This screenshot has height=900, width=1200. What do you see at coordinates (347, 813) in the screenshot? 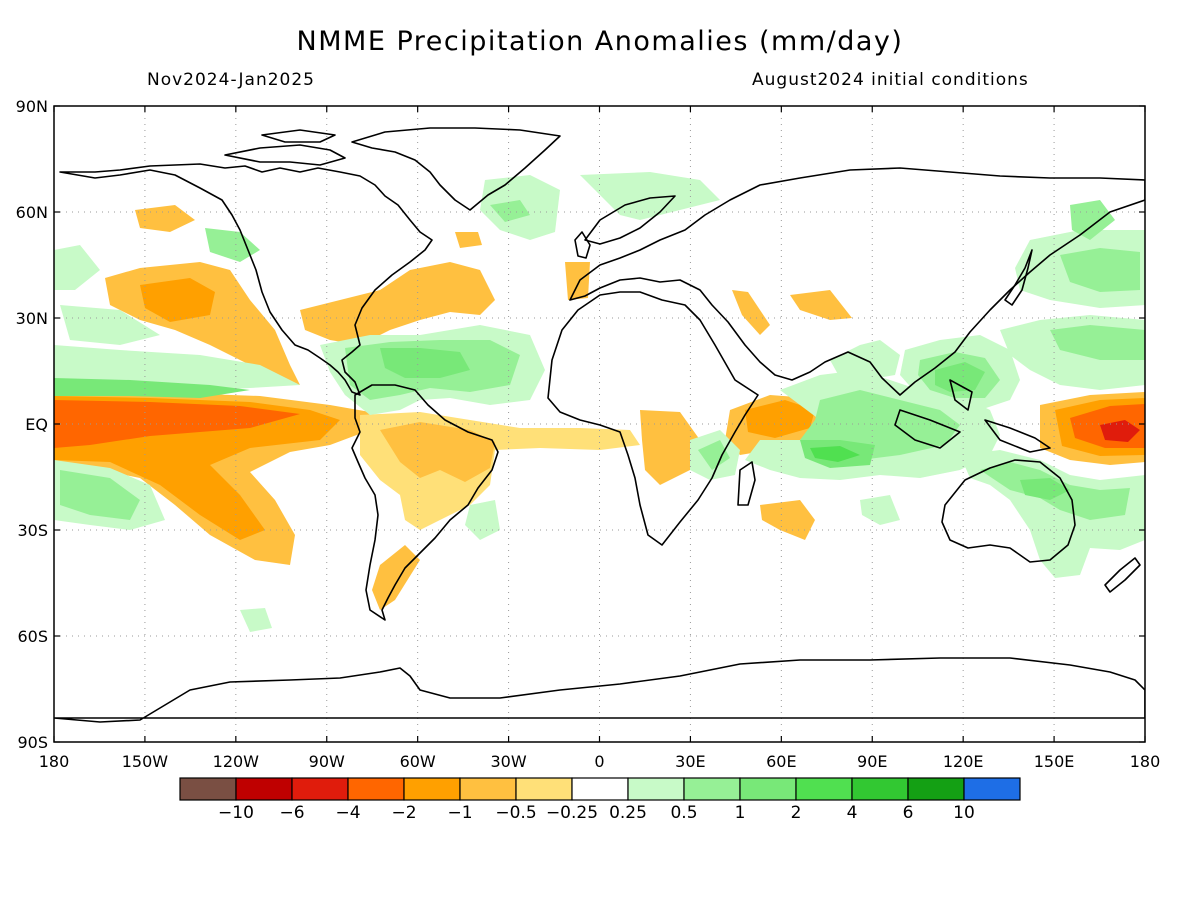
I see `colorbar-label: −4` at bounding box center [347, 813].